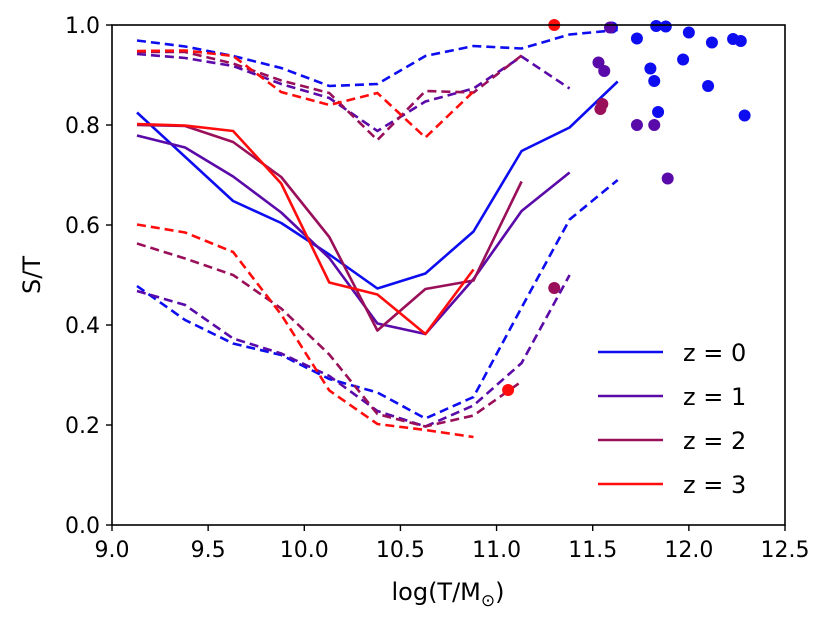 The height and width of the screenshot is (623, 830). I want to click on lower-percentile-line-z2, so click(329, 335).